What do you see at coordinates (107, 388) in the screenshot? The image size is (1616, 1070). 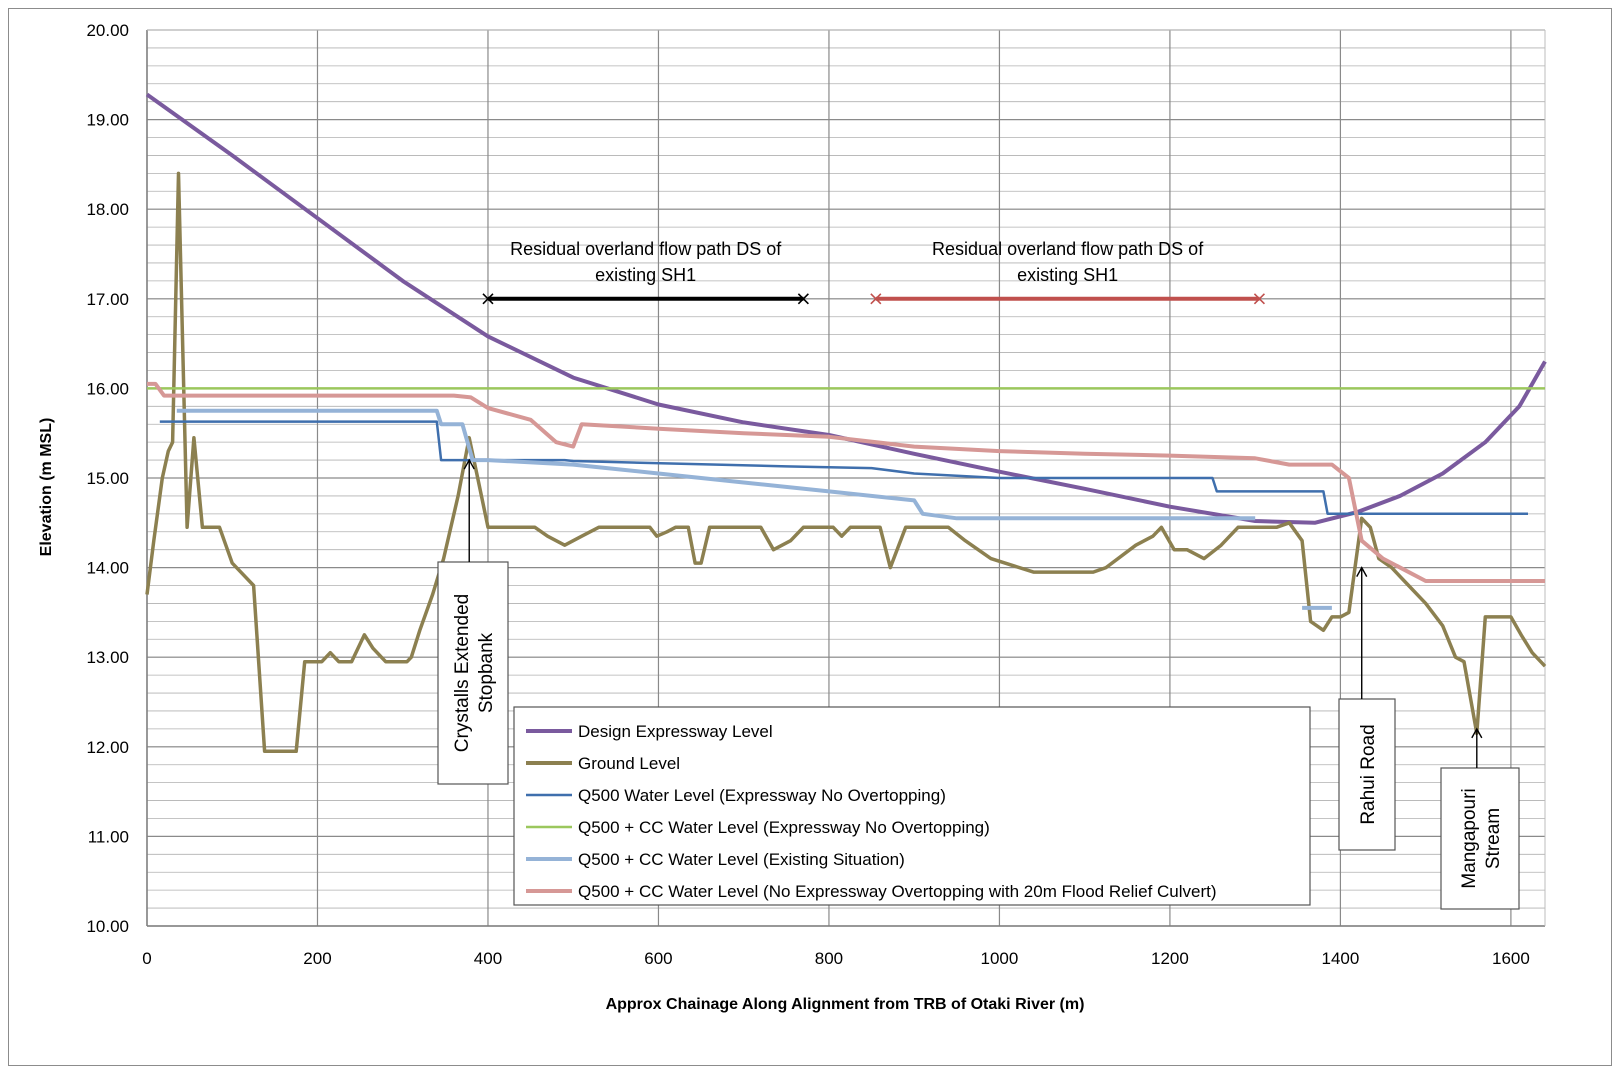 I see `y-tick-label: 16.00` at bounding box center [107, 388].